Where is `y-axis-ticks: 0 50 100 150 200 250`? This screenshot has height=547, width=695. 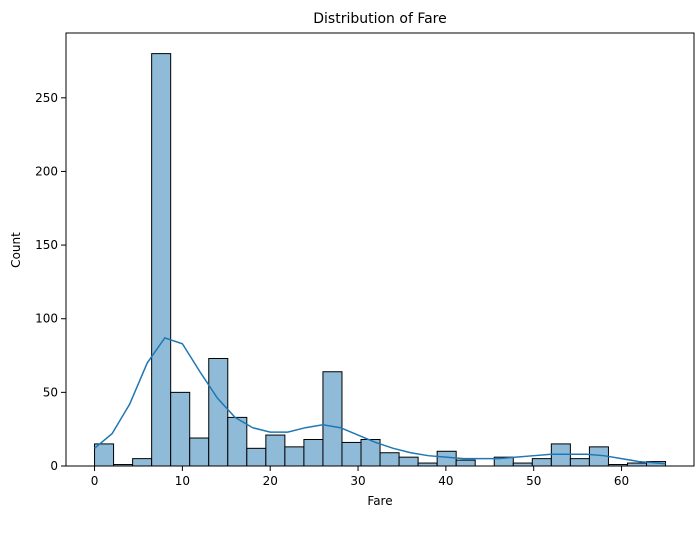 y-axis-ticks: 0 50 100 150 200 250 is located at coordinates (50, 282).